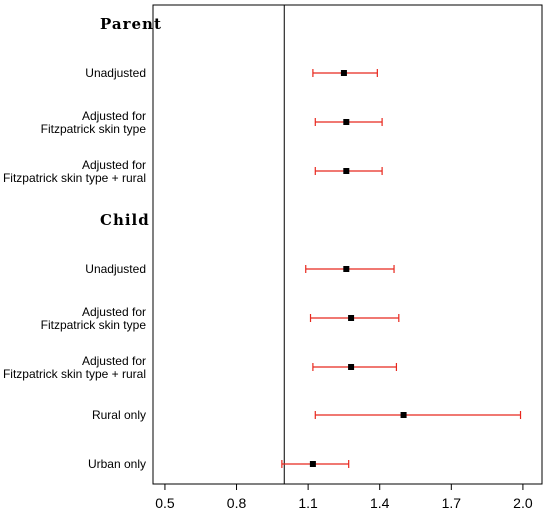 Image resolution: width=550 pixels, height=519 pixels. What do you see at coordinates (344, 497) in the screenshot?
I see `x-axis: 0.5 0.8 1.1 1.4 1.7 2.0` at bounding box center [344, 497].